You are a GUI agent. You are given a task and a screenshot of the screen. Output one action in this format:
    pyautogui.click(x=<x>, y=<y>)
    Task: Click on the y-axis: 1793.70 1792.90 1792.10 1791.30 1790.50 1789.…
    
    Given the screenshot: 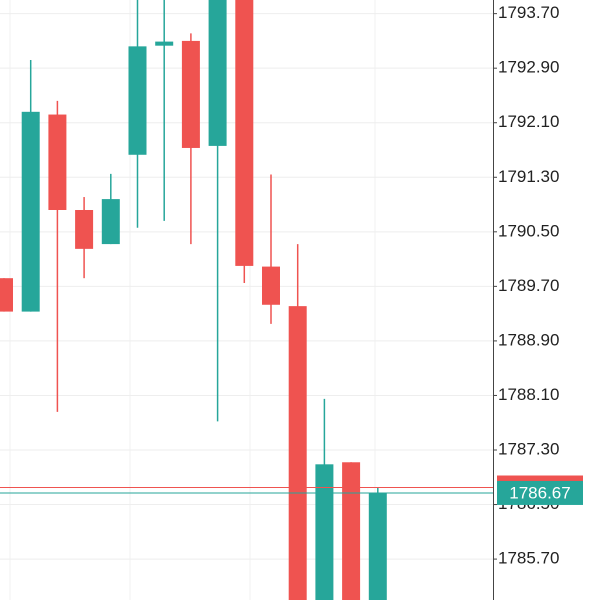 What is the action you would take?
    pyautogui.click(x=526, y=285)
    